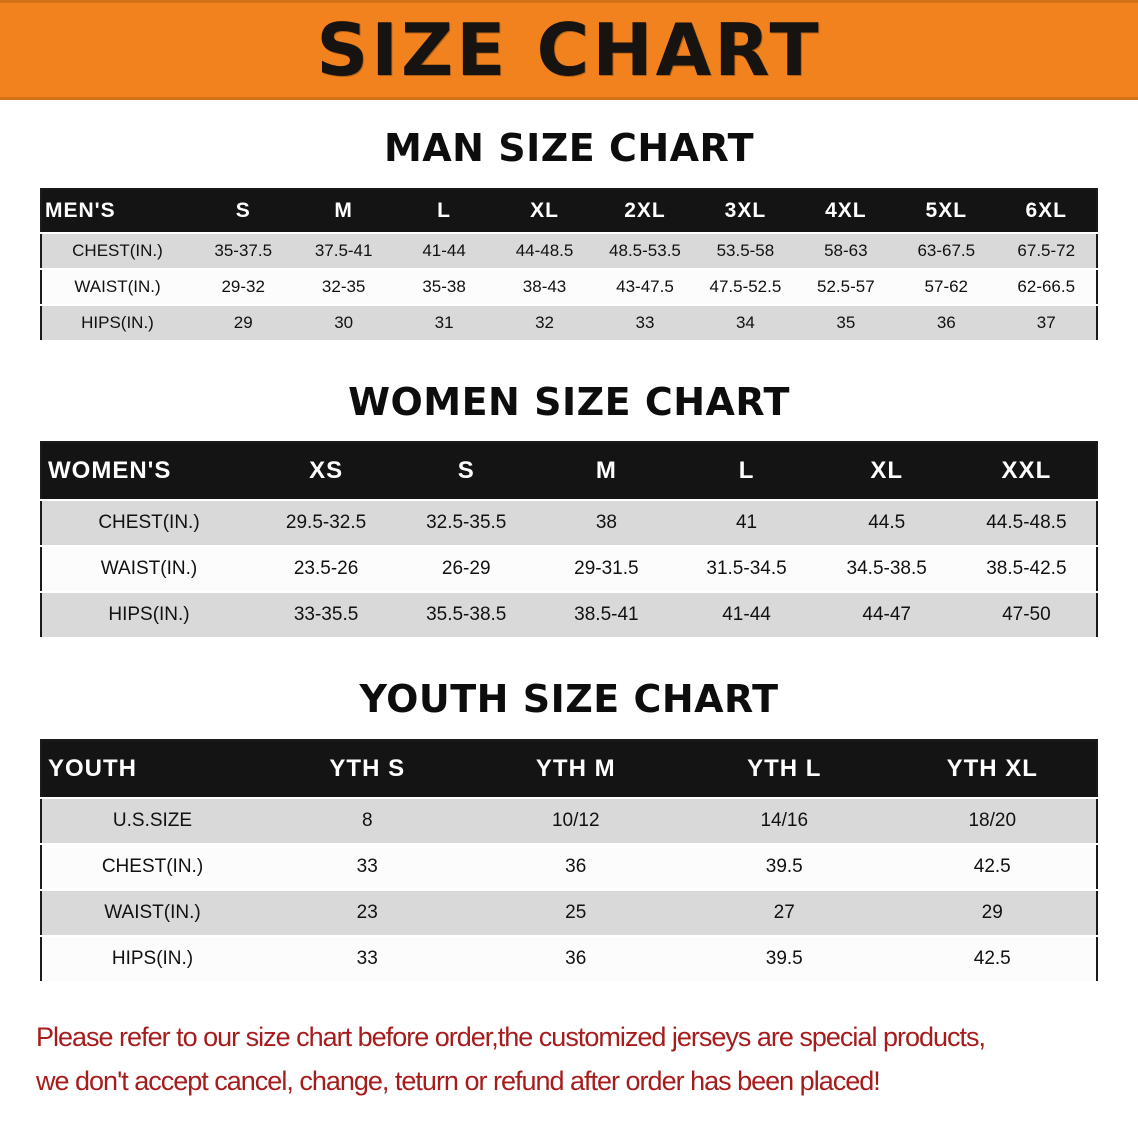 The width and height of the screenshot is (1138, 1132). What do you see at coordinates (466, 524) in the screenshot?
I see `size-value-cell: 32.5-35.5` at bounding box center [466, 524].